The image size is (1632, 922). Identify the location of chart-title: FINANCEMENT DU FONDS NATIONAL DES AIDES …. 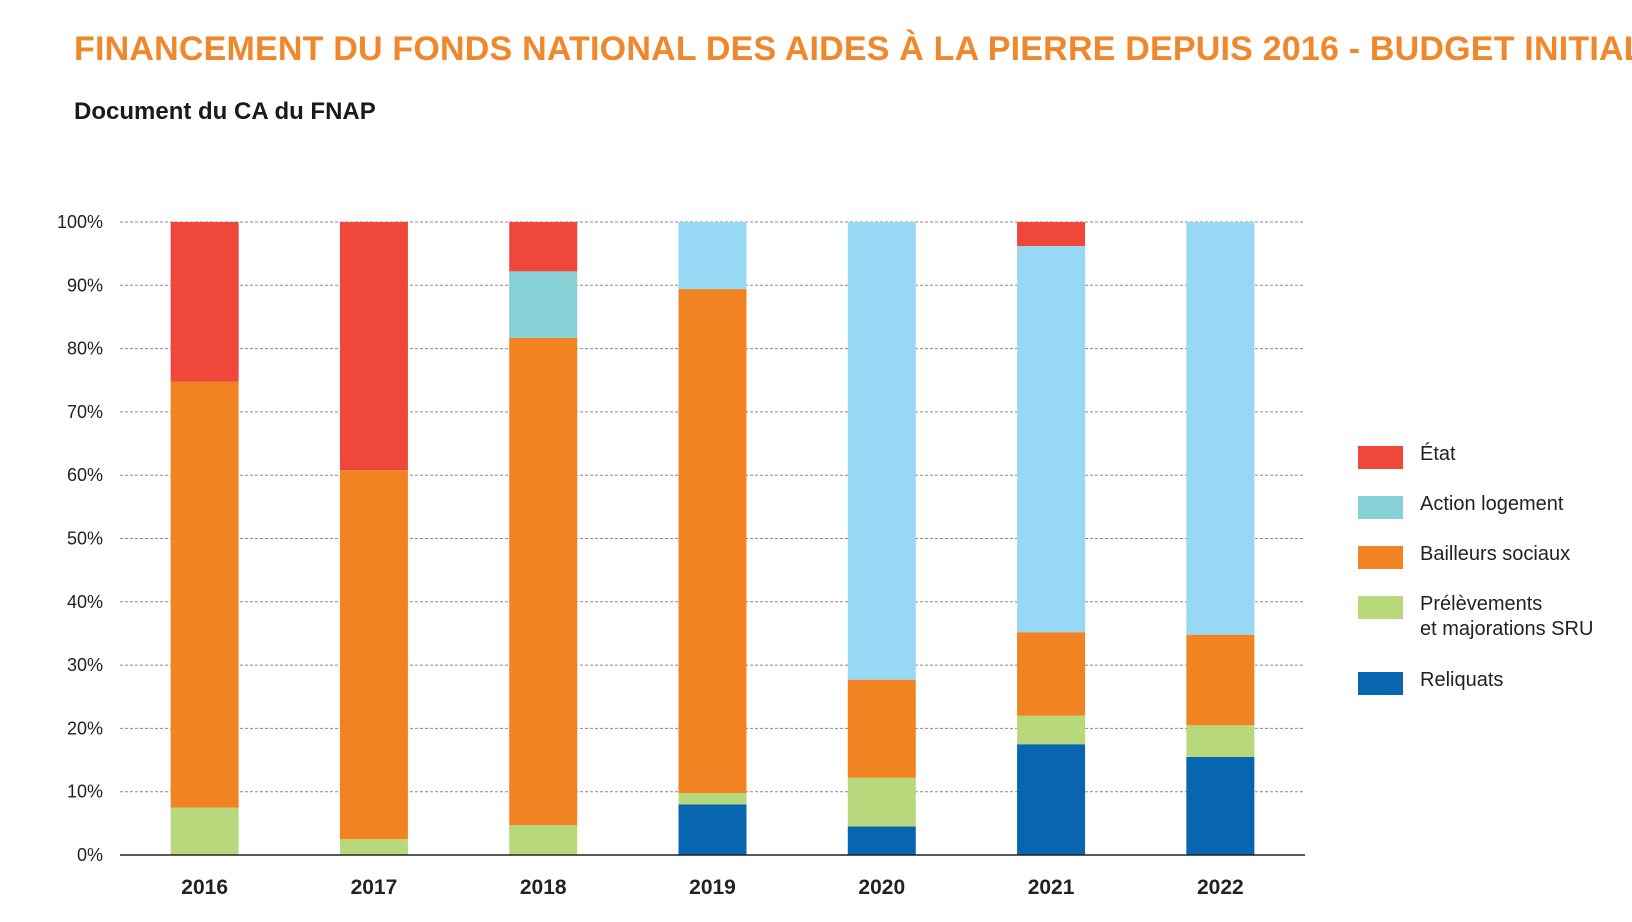
(853, 49).